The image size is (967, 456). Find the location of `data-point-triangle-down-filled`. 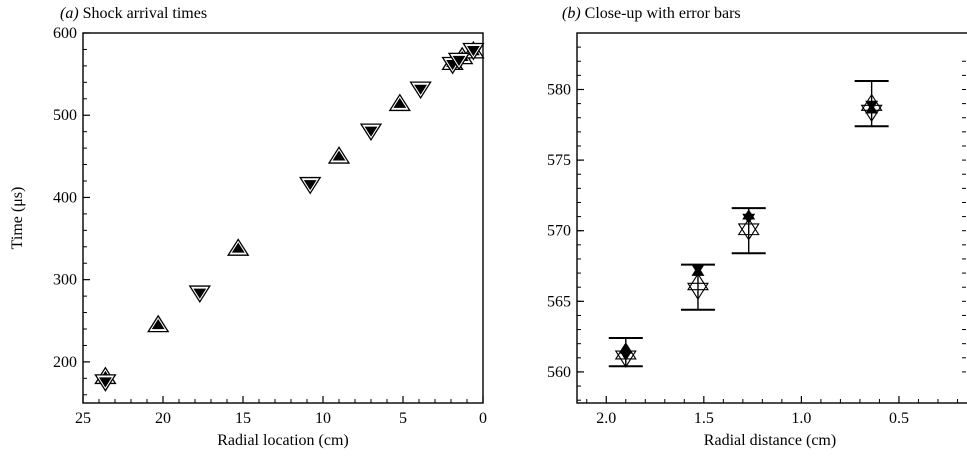

data-point-triangle-down-filled is located at coordinates (698, 269).